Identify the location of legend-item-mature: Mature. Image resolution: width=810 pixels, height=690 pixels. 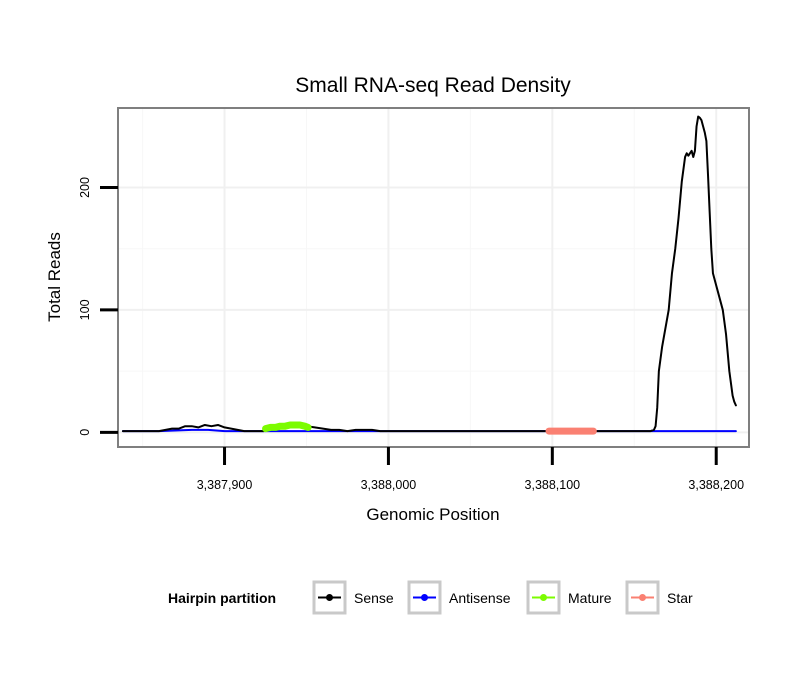
(569, 597).